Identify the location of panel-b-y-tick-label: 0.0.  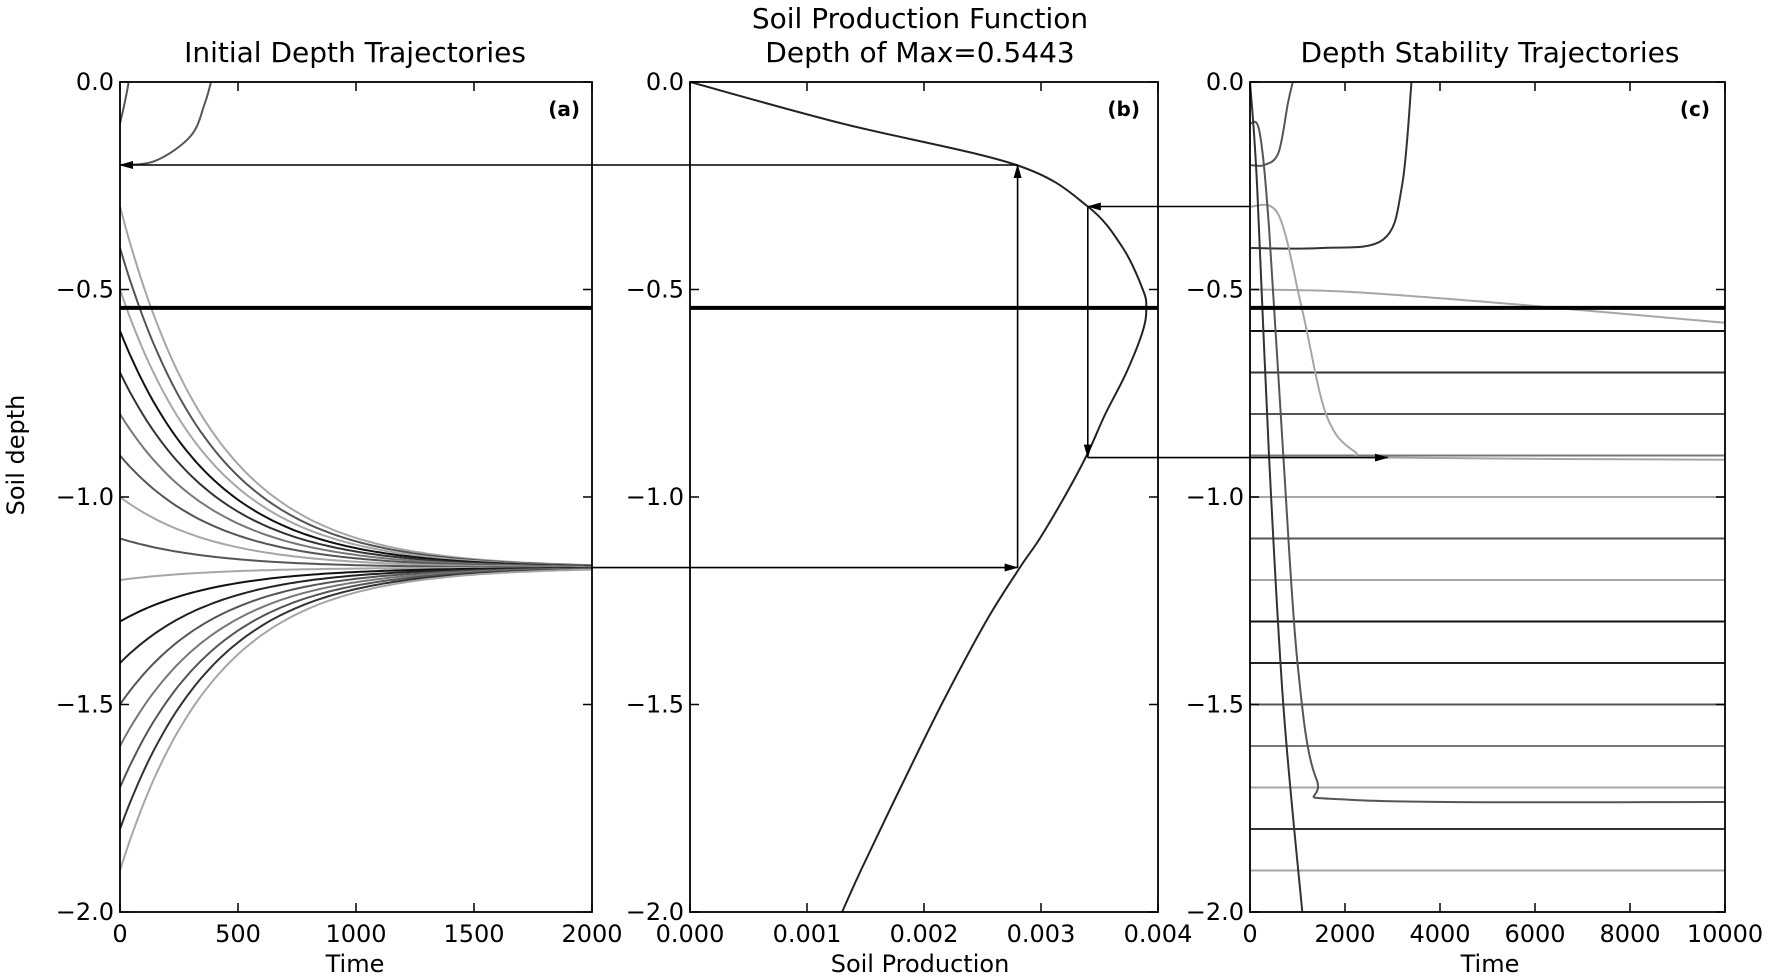
(665, 82).